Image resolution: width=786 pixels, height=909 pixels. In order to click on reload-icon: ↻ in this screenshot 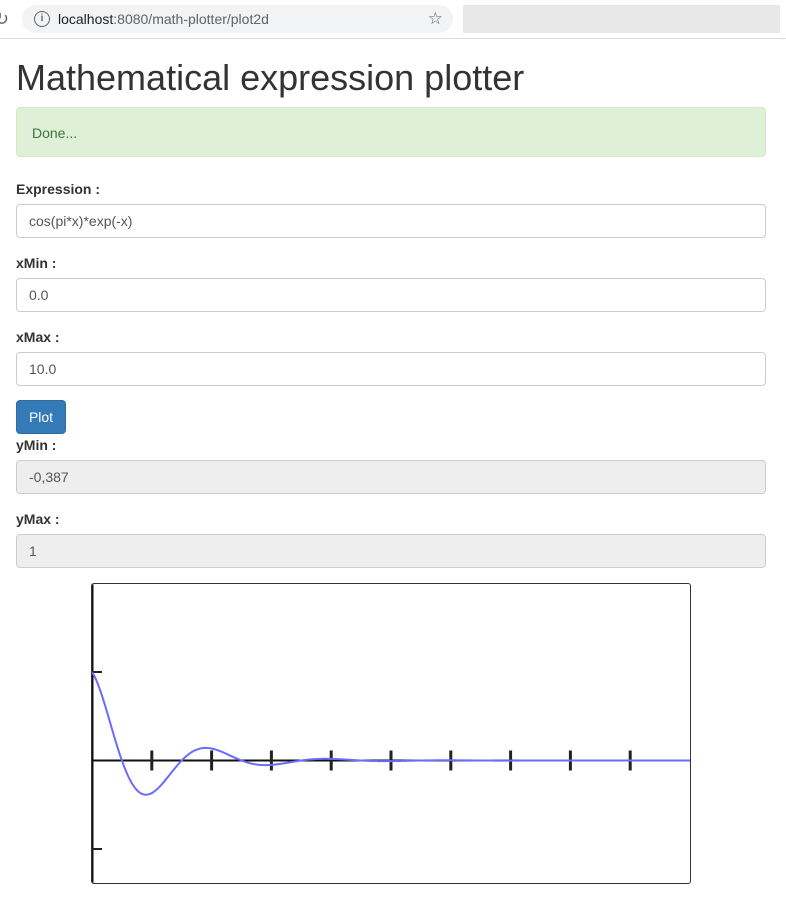, I will do `click(5, 19)`.